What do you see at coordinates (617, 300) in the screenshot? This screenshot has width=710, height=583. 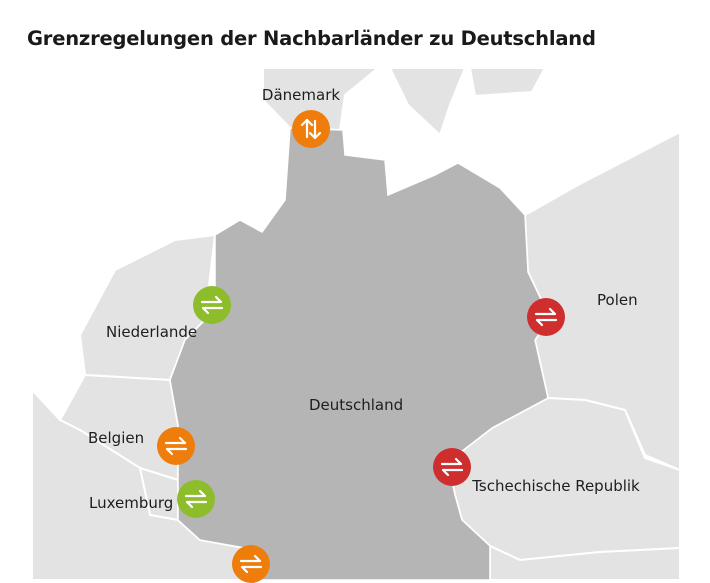 I see `label-poland: Polen` at bounding box center [617, 300].